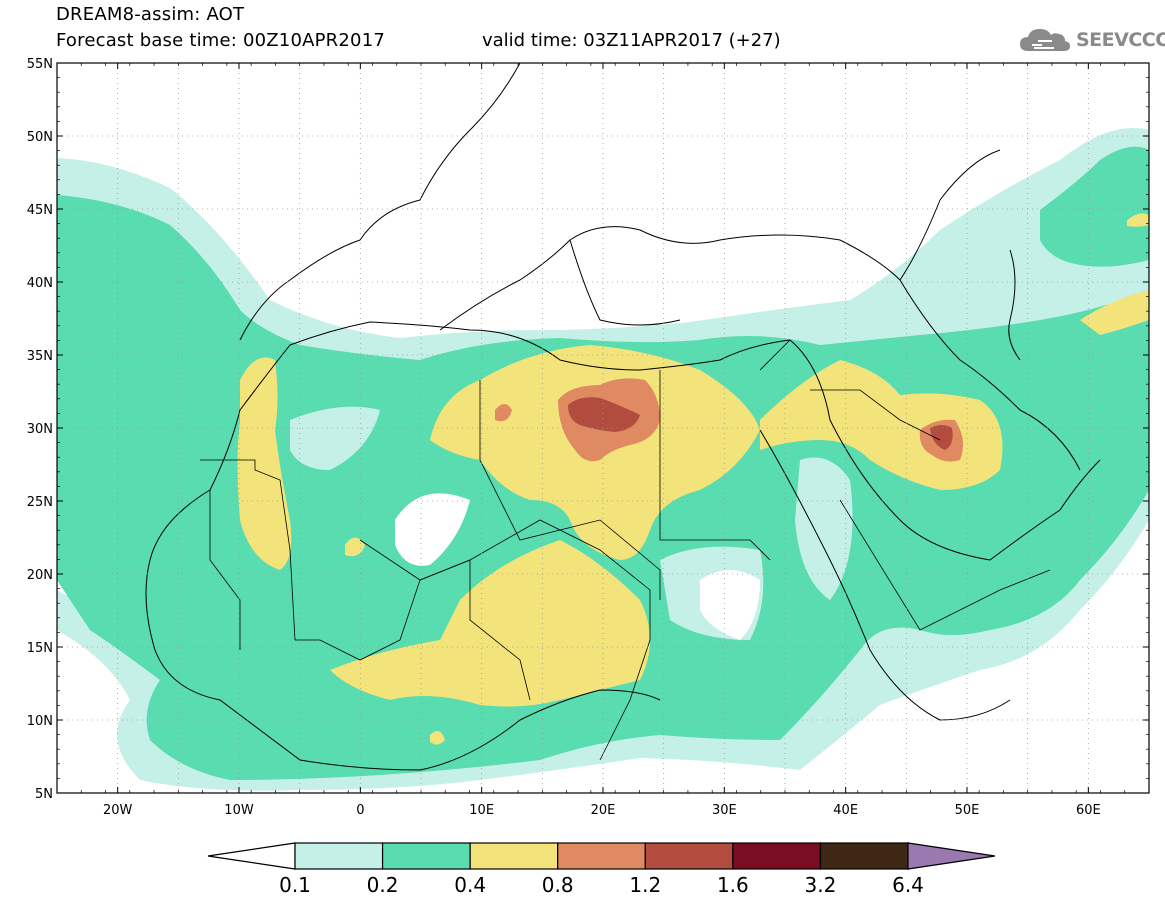 Image resolution: width=1165 pixels, height=905 pixels. I want to click on lon-tick-label: 50E, so click(967, 810).